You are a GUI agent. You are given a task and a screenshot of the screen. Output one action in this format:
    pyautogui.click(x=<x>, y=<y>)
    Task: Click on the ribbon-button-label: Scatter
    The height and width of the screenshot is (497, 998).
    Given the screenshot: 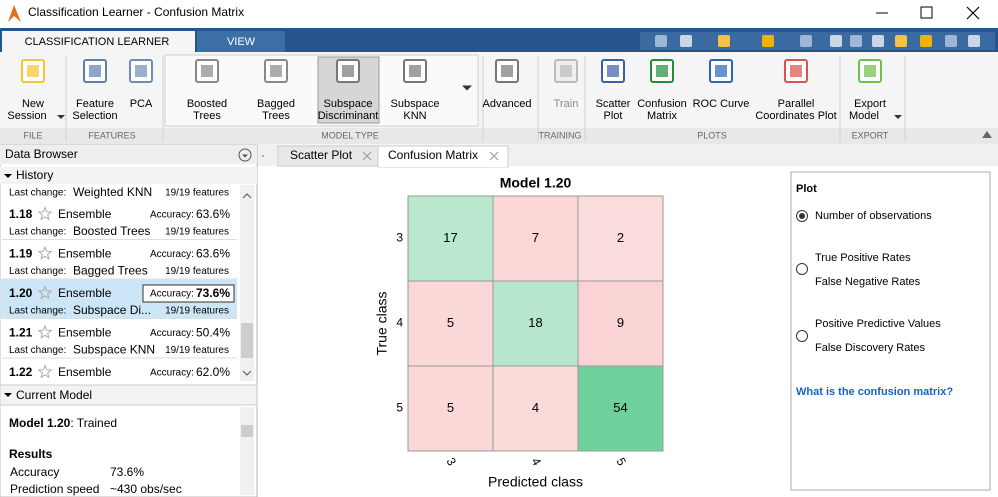 What is the action you would take?
    pyautogui.click(x=613, y=104)
    